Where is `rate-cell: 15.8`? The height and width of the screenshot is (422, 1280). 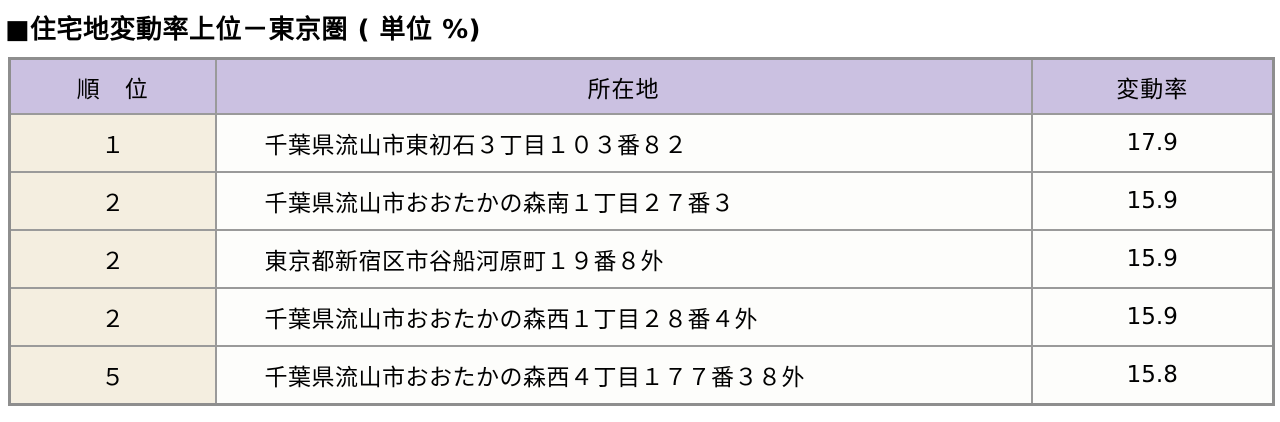
rate-cell: 15.8 is located at coordinates (1152, 375).